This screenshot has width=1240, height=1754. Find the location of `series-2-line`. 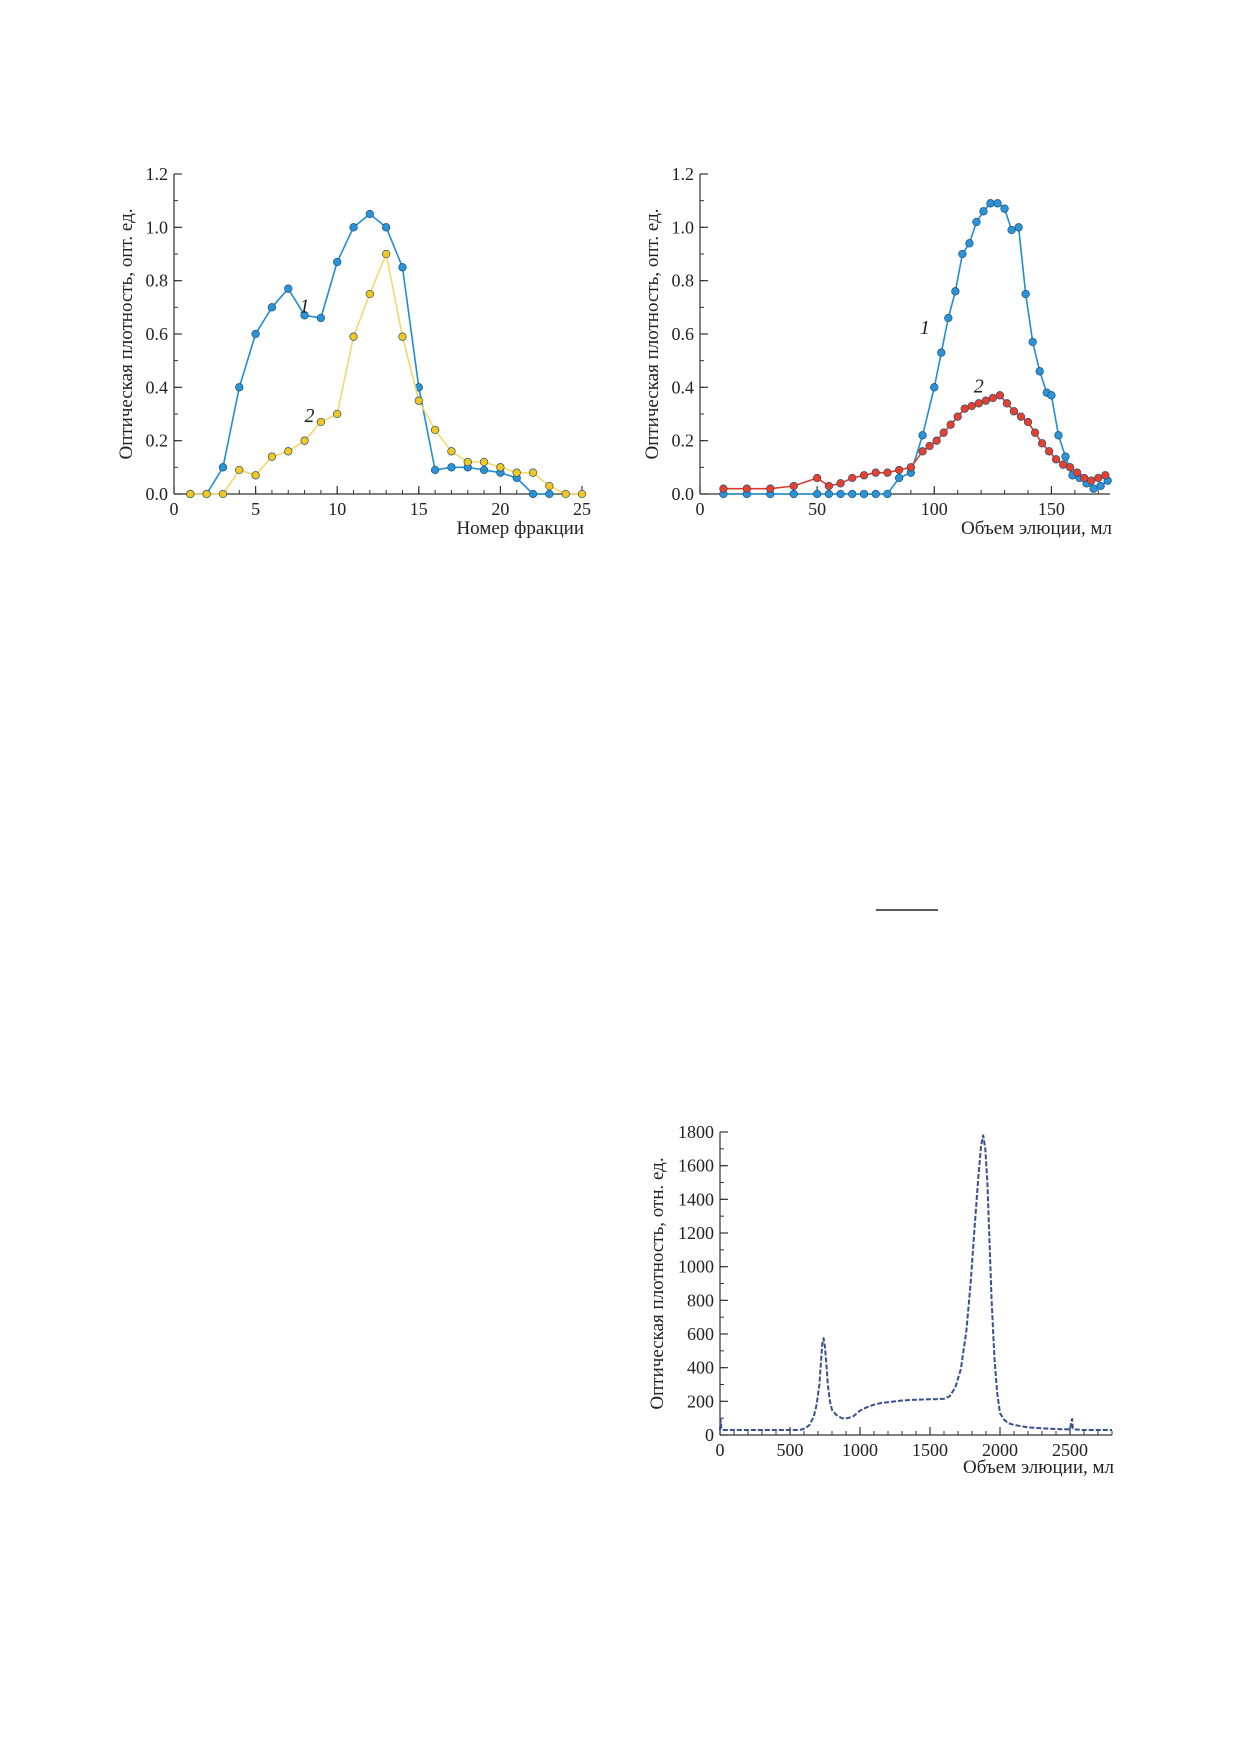

series-2-line is located at coordinates (386, 374).